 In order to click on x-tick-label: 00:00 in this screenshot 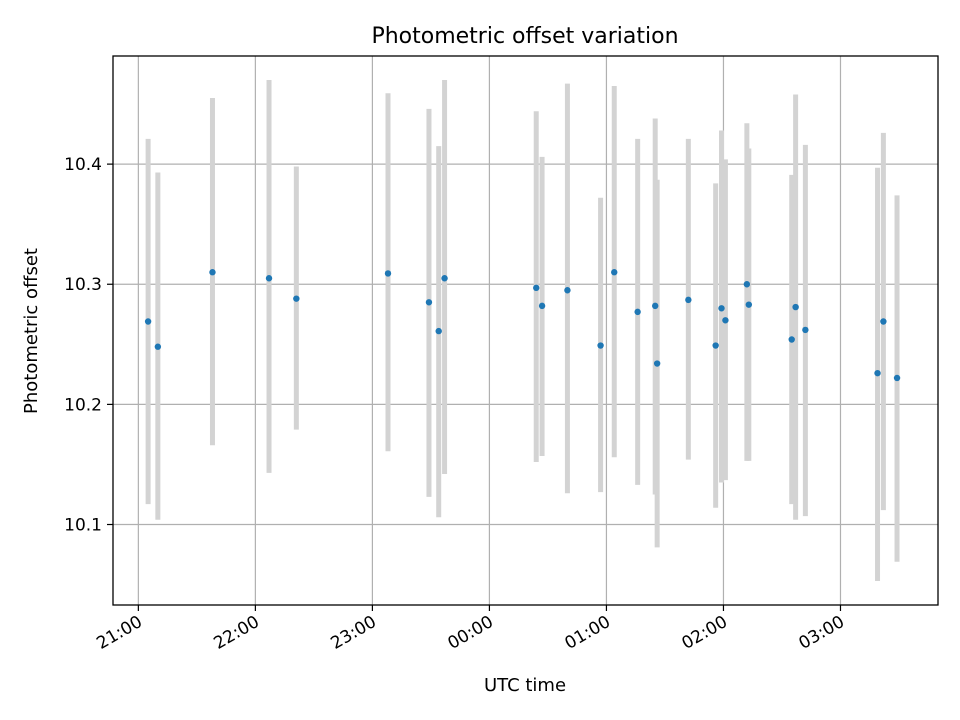, I will do `click(470, 633)`.